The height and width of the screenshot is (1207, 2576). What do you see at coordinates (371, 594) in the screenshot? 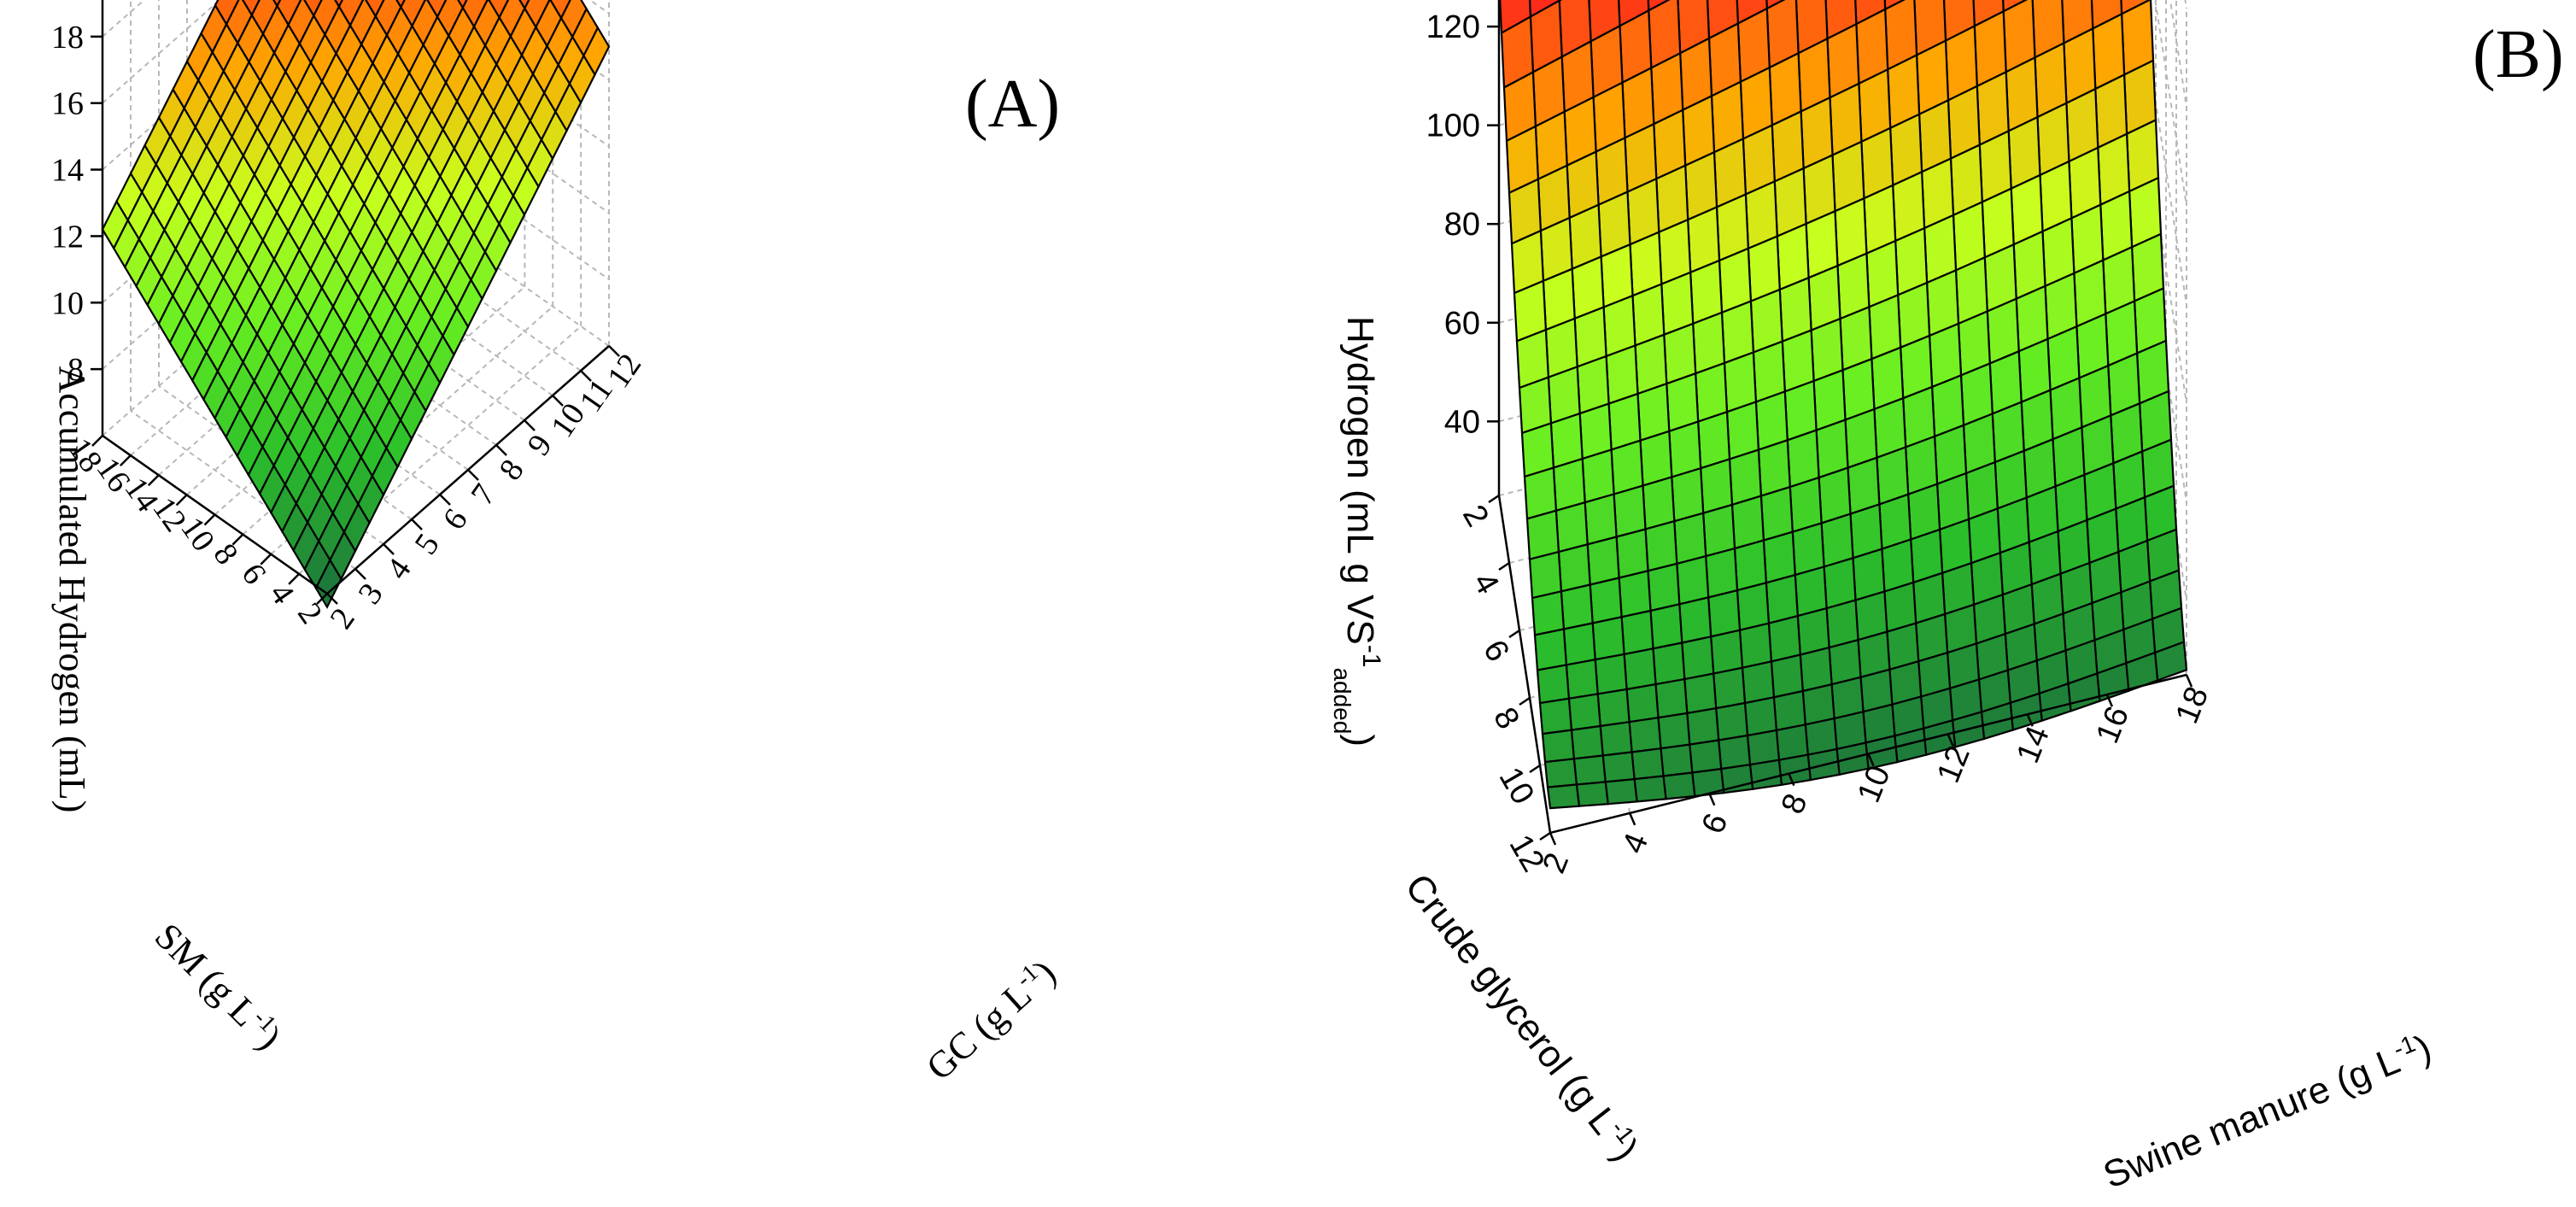
I see `gc-tick-label: 3` at bounding box center [371, 594].